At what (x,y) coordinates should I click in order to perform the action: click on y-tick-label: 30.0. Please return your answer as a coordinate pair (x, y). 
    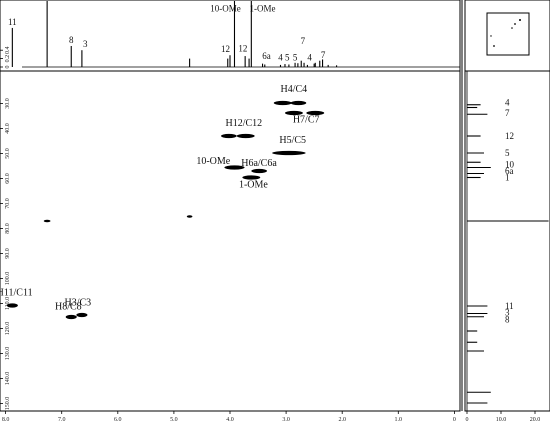
    Looking at the image, I should click on (8, 103).